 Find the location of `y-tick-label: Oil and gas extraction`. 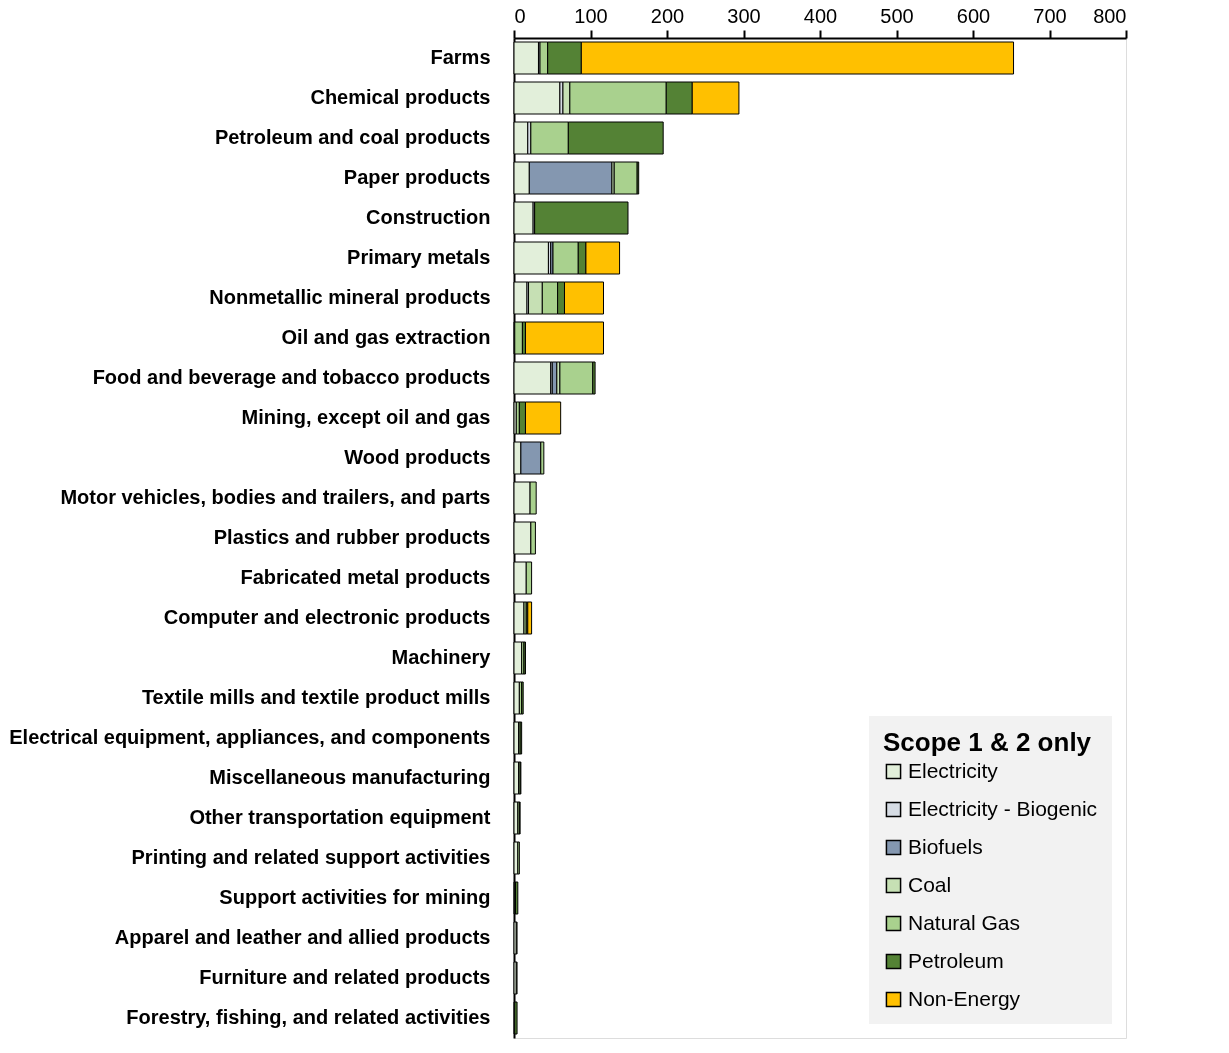

y-tick-label: Oil and gas extraction is located at coordinates (386, 337).